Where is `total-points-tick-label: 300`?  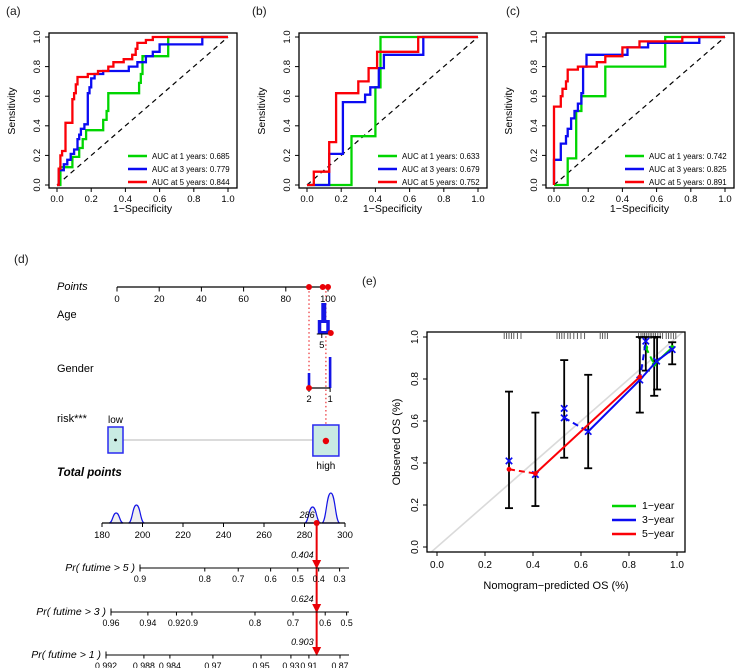 total-points-tick-label: 300 is located at coordinates (345, 535).